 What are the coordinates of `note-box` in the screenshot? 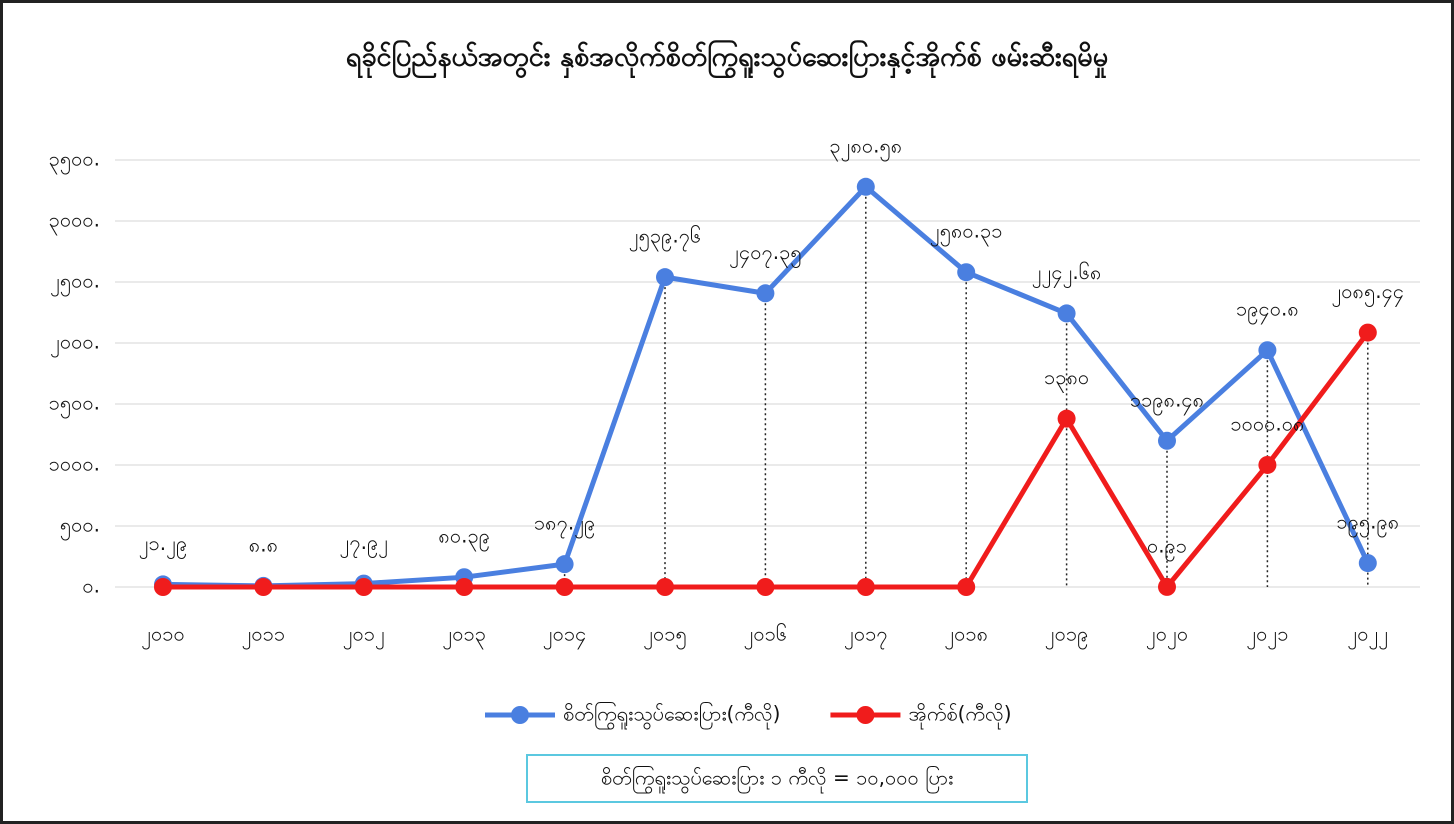 It's located at (777, 778).